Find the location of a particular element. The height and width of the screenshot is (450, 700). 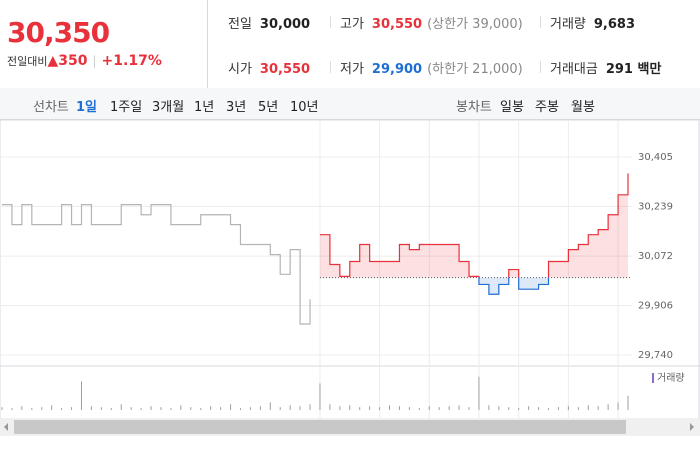

stat-label: 시가 is located at coordinates (240, 69).